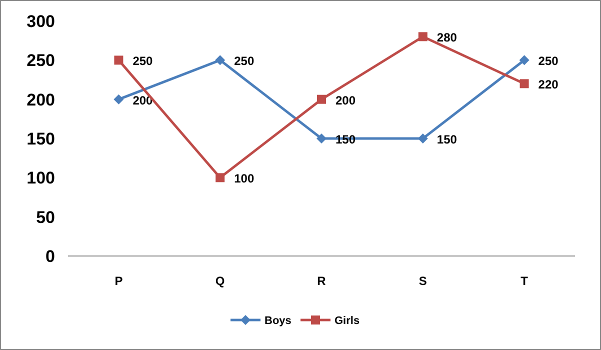  What do you see at coordinates (278, 321) in the screenshot?
I see `legend-label: Boys` at bounding box center [278, 321].